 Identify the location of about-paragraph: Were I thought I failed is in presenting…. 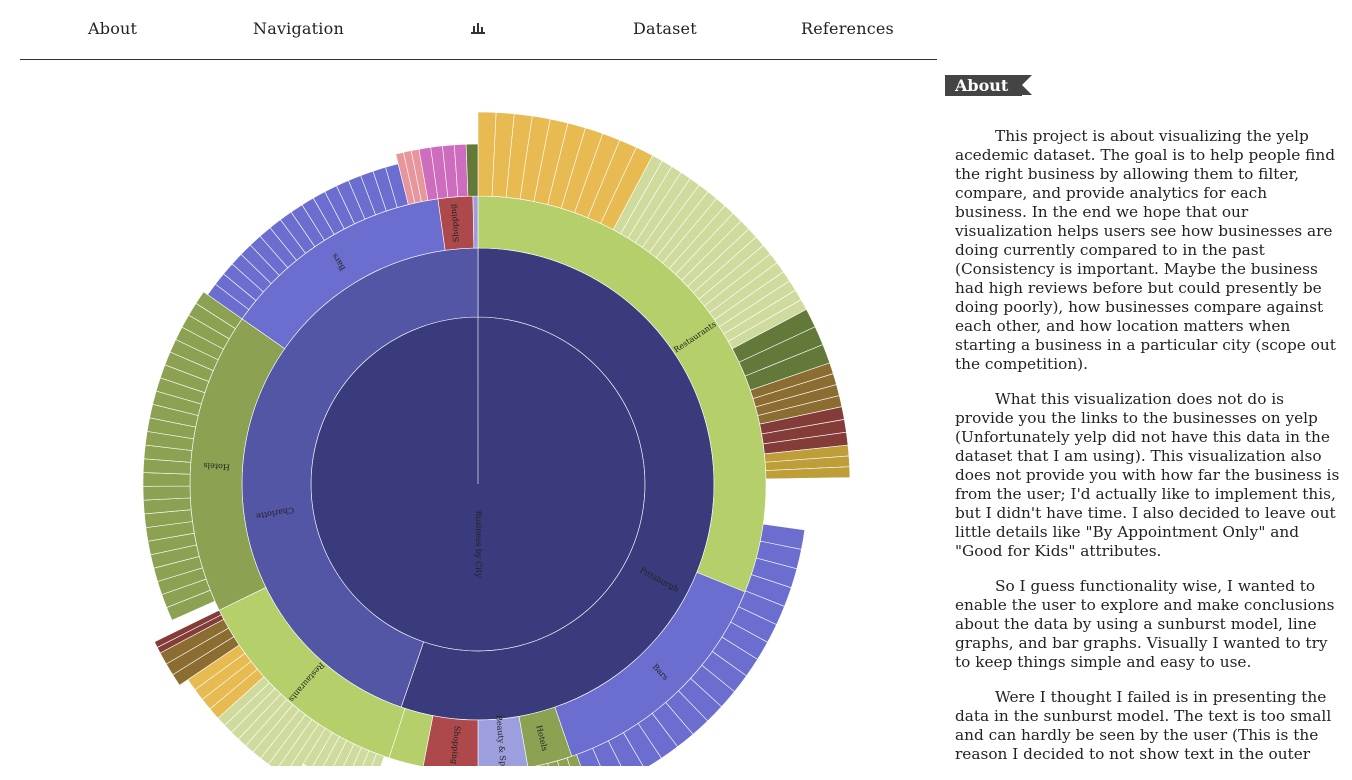
(1147, 726).